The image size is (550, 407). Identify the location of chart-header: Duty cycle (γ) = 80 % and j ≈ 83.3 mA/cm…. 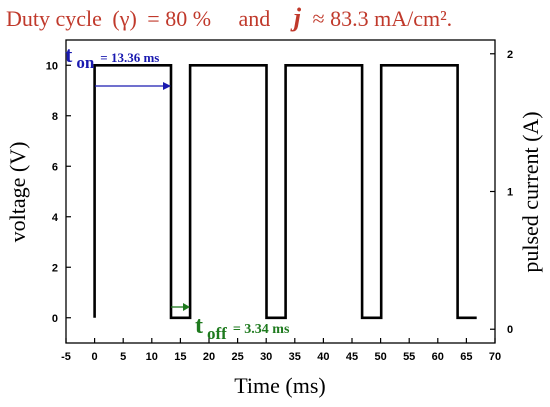
(229, 17).